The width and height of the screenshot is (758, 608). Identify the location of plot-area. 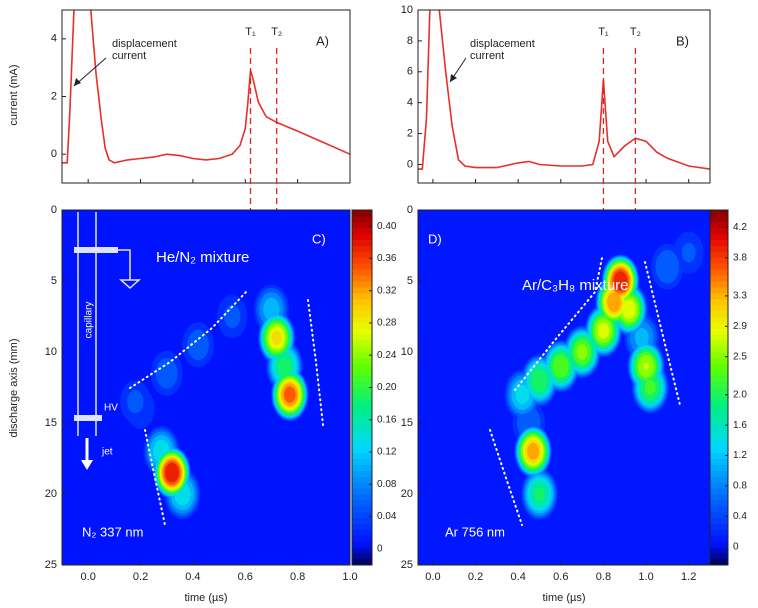
(564, 96).